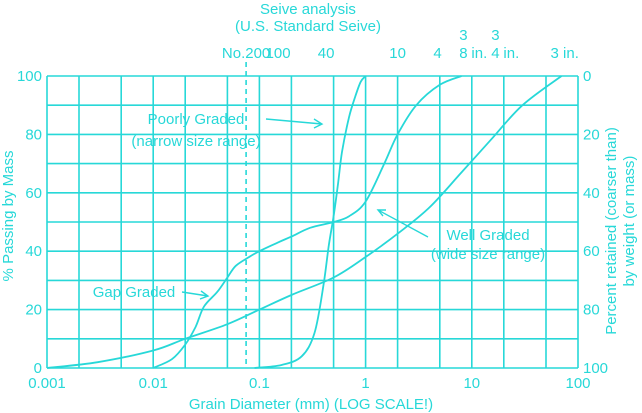 This screenshot has height=413, width=642. What do you see at coordinates (308, 26) in the screenshot?
I see `chart-subtitle: (U.S. Standard Seive)` at bounding box center [308, 26].